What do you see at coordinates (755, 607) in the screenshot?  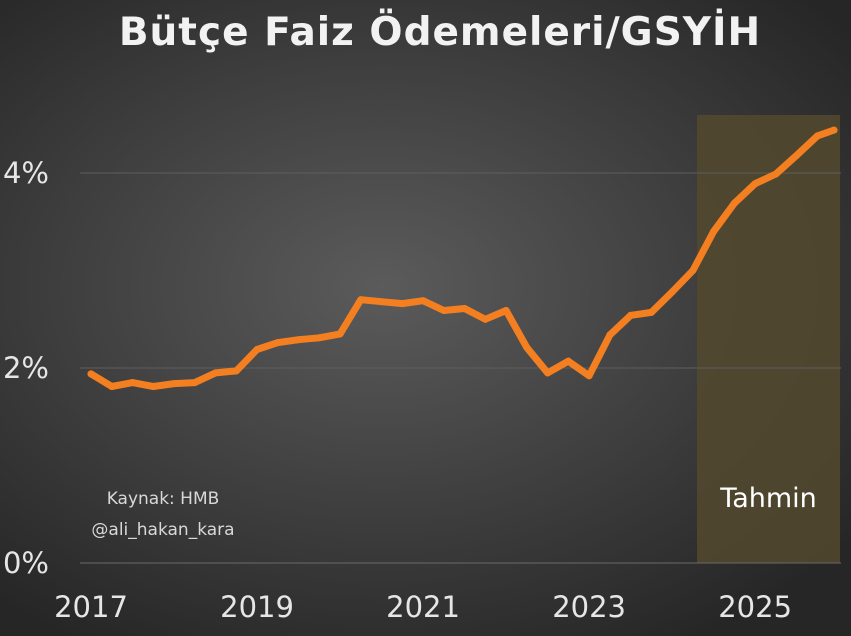 I see `x-tick-label: 2025` at bounding box center [755, 607].